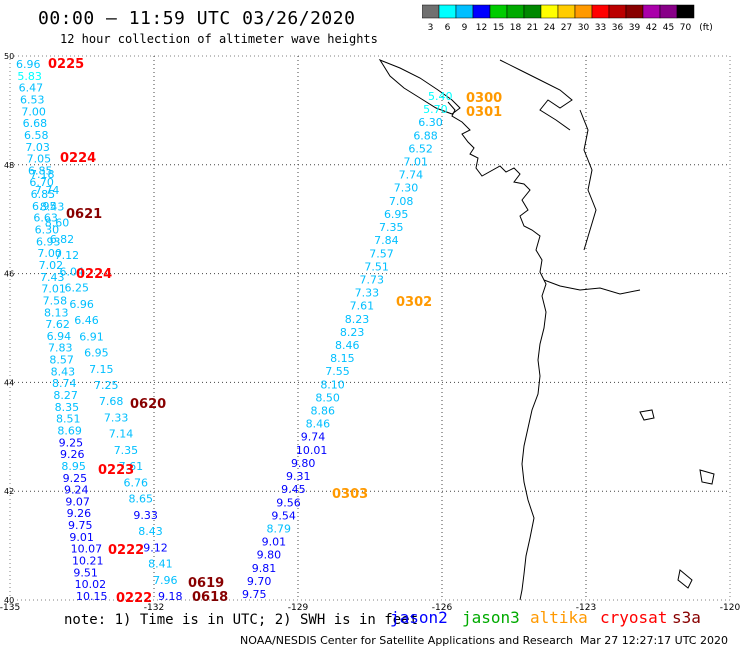 The height and width of the screenshot is (650, 740). I want to click on swh-value: 8.69, so click(69, 430).